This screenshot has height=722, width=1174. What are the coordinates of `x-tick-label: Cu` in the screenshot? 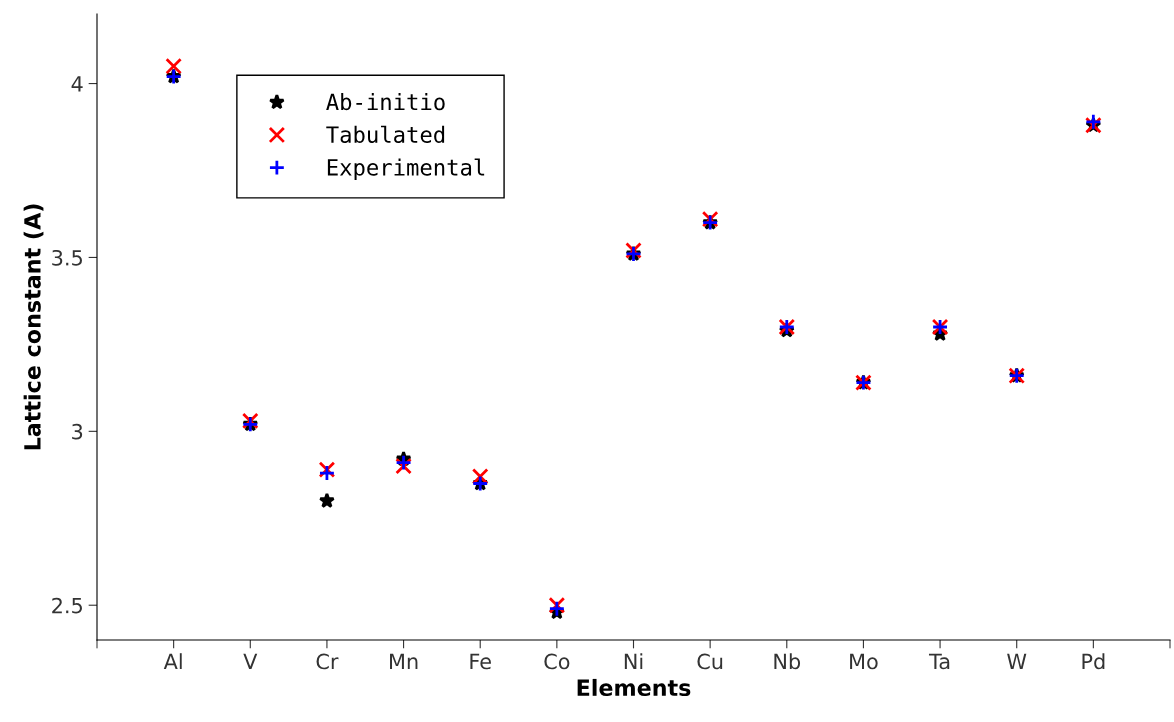 It's located at (710, 661).